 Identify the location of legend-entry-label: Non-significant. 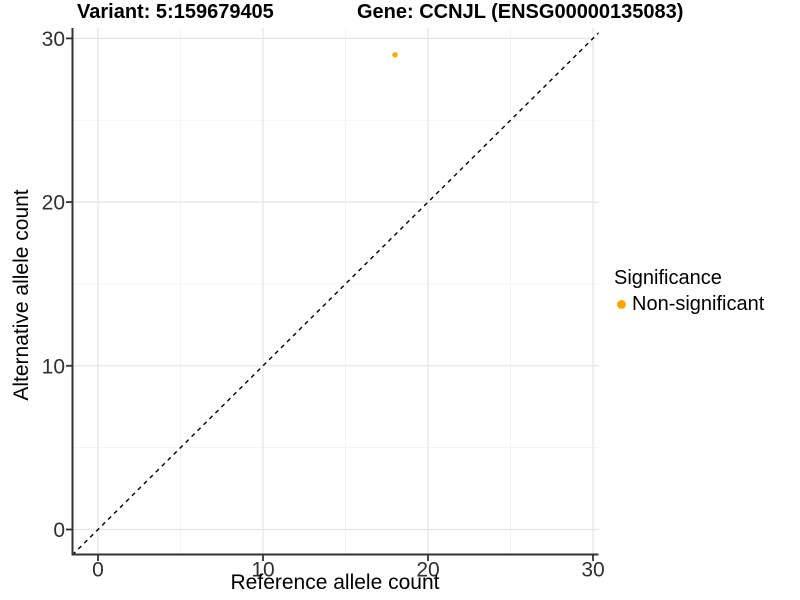
(698, 304).